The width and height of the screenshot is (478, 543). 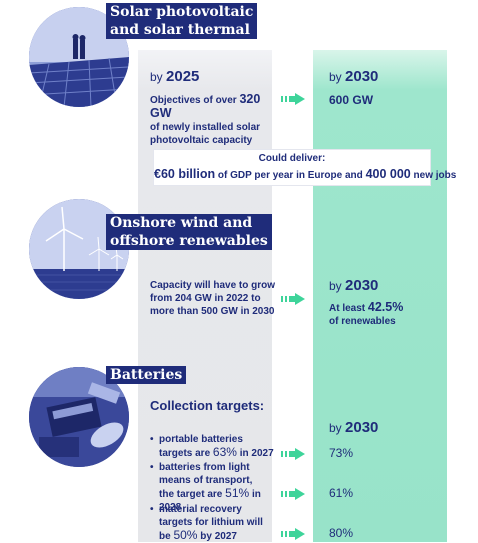 I want to click on solar-title: Solar photovoltaic and solar thermal, so click(x=182, y=21).